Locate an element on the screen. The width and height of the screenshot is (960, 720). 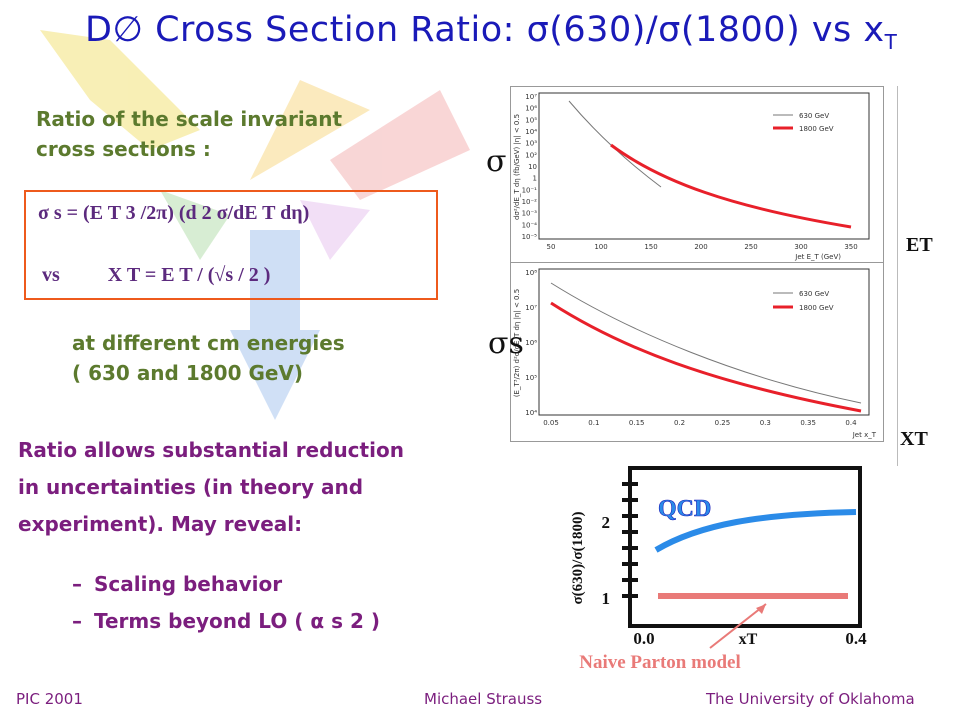
sigma-label: σ is located at coordinates (496, 161).